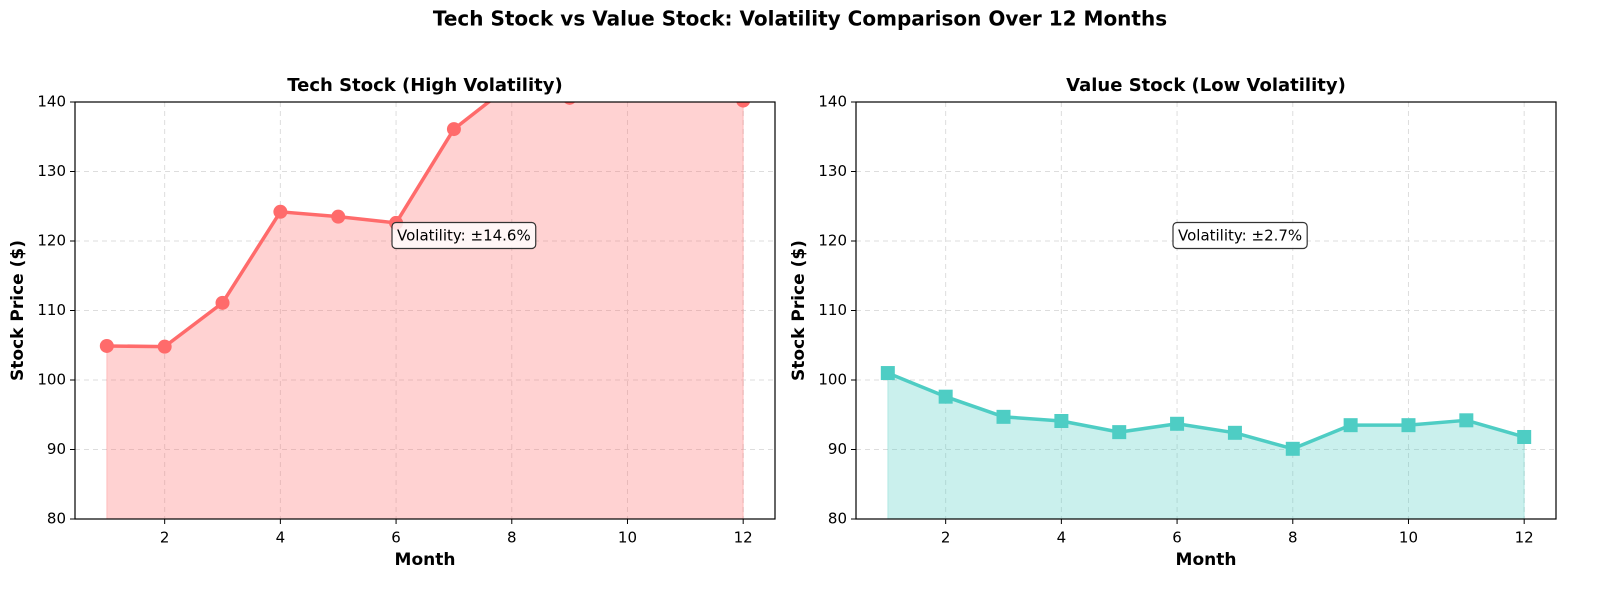 The width and height of the screenshot is (1600, 593). I want to click on annotation: Volatility: ±2.7%, so click(1240, 235).